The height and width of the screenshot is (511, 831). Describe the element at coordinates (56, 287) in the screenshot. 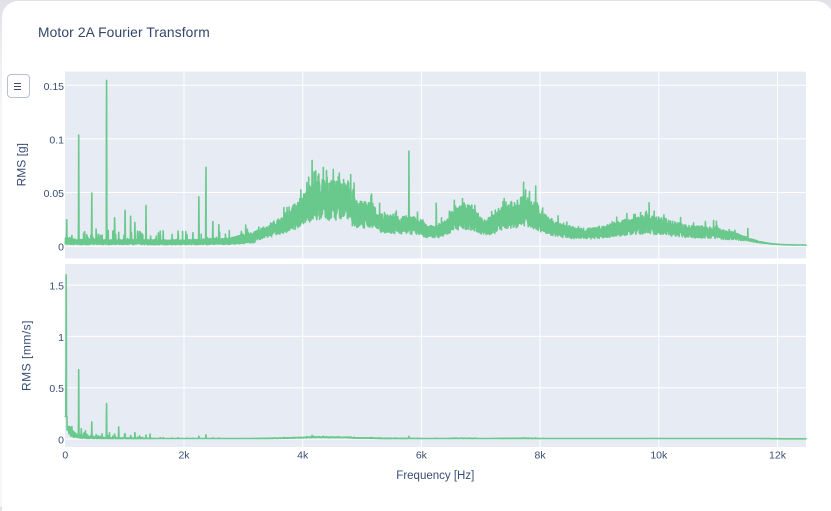

I see `svg-text: 1.5` at that location.